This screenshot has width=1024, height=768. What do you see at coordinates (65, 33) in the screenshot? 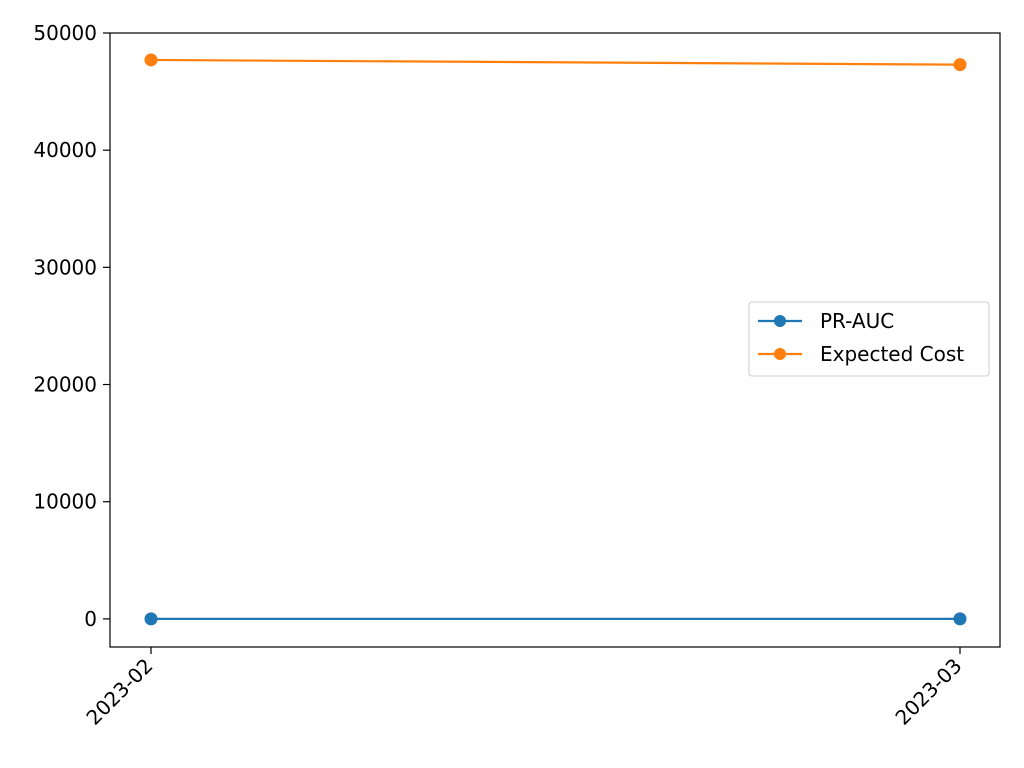
I see `y-tick-label: 50000` at bounding box center [65, 33].